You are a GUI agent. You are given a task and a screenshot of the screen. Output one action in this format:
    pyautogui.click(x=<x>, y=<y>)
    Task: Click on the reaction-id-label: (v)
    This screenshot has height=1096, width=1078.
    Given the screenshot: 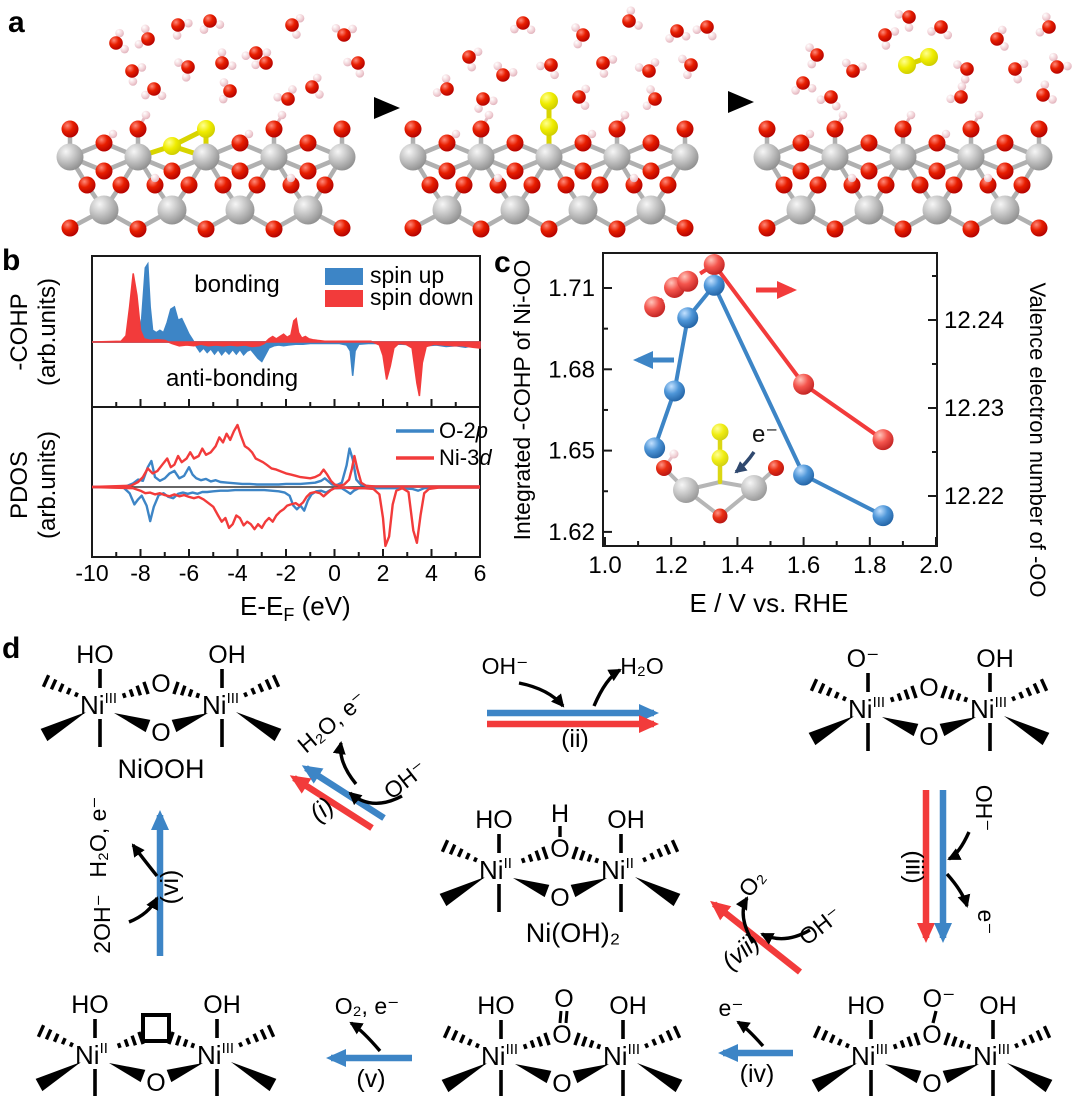 What is the action you would take?
    pyautogui.click(x=370, y=1079)
    